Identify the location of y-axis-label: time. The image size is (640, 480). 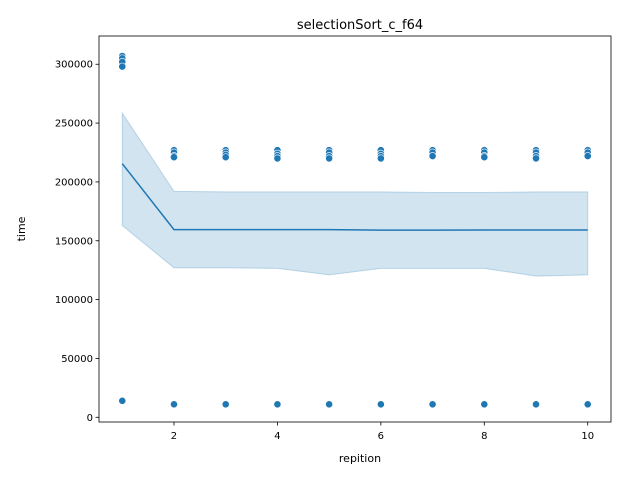
(21, 228).